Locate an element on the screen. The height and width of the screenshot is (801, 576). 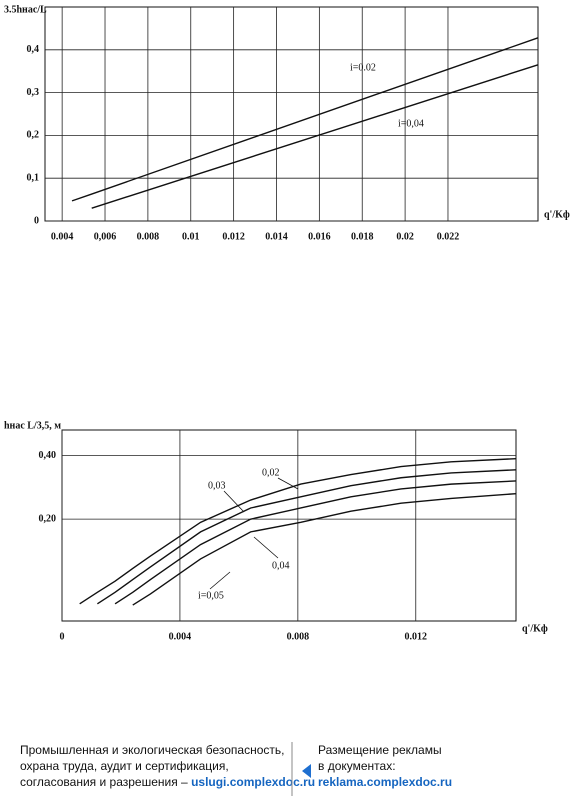
y-tick-label: 0,40 is located at coordinates (48, 455).